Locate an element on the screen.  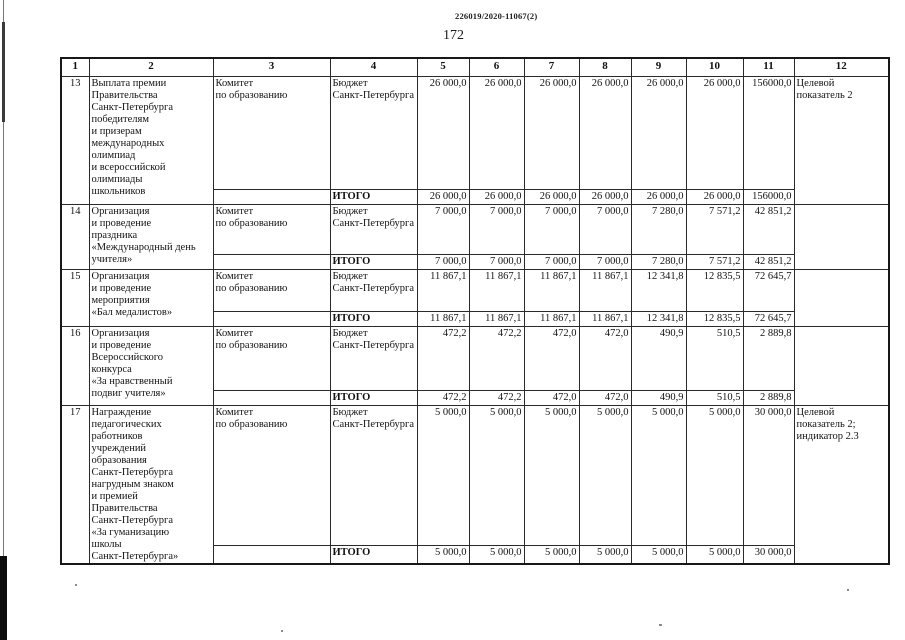
column-number-6: 6 is located at coordinates (496, 67).